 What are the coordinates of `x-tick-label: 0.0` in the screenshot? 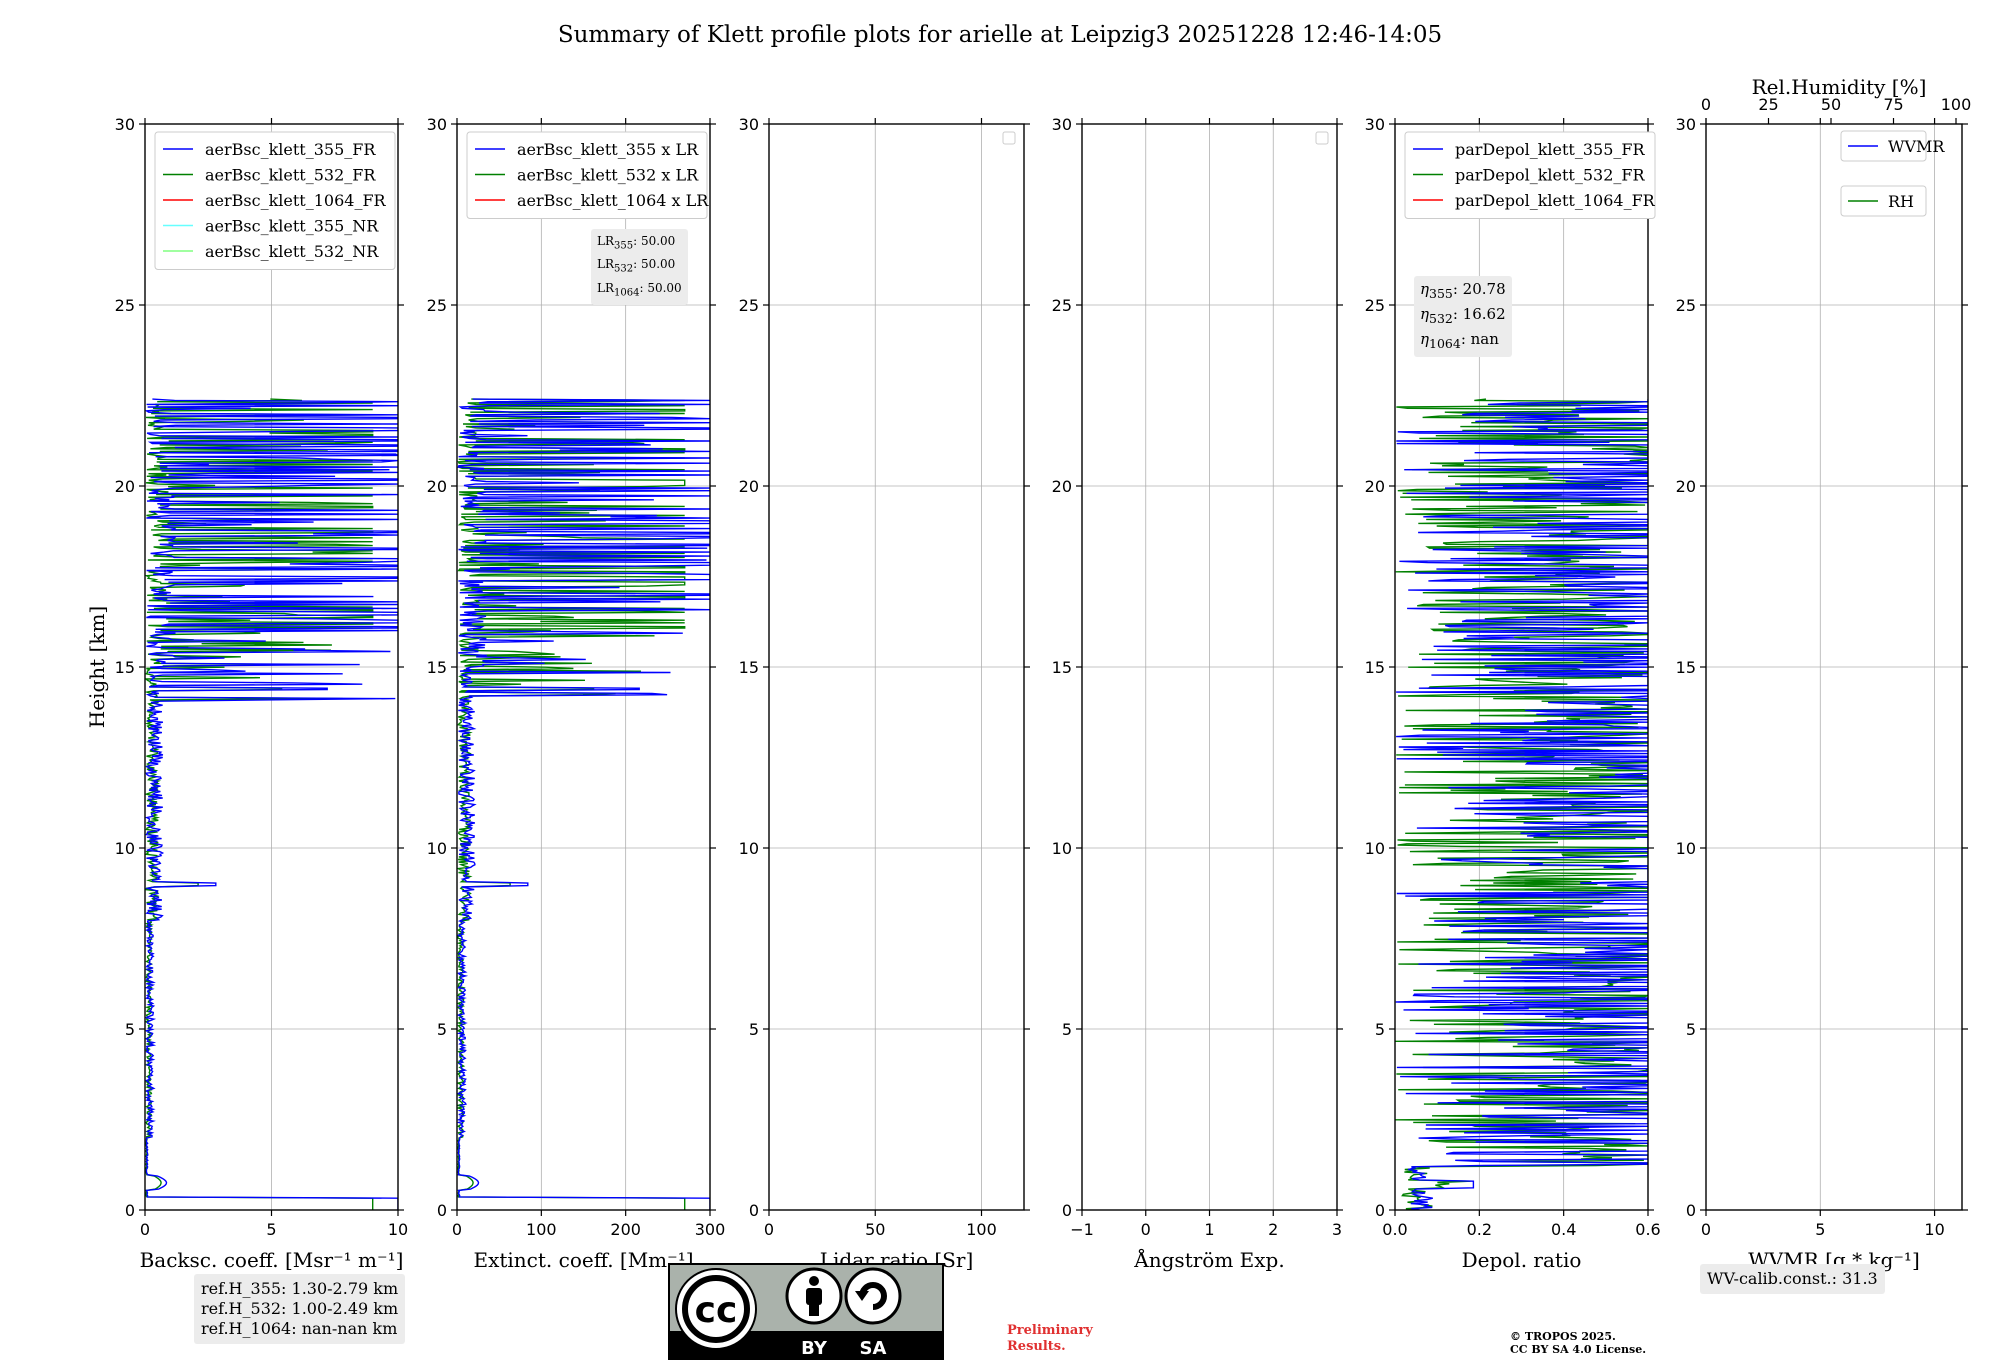 It's located at (1394, 1229).